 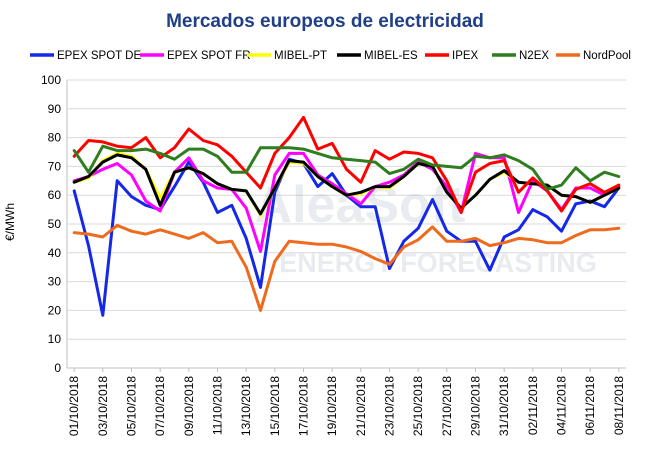 What do you see at coordinates (55, 282) in the screenshot?
I see `y-tick-label: 30` at bounding box center [55, 282].